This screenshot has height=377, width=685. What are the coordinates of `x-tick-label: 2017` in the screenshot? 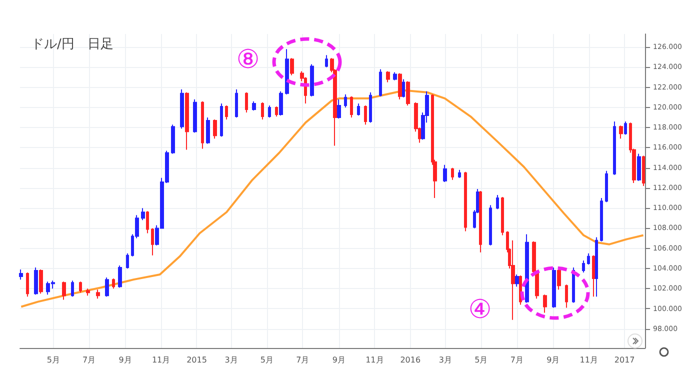 It's located at (624, 360).